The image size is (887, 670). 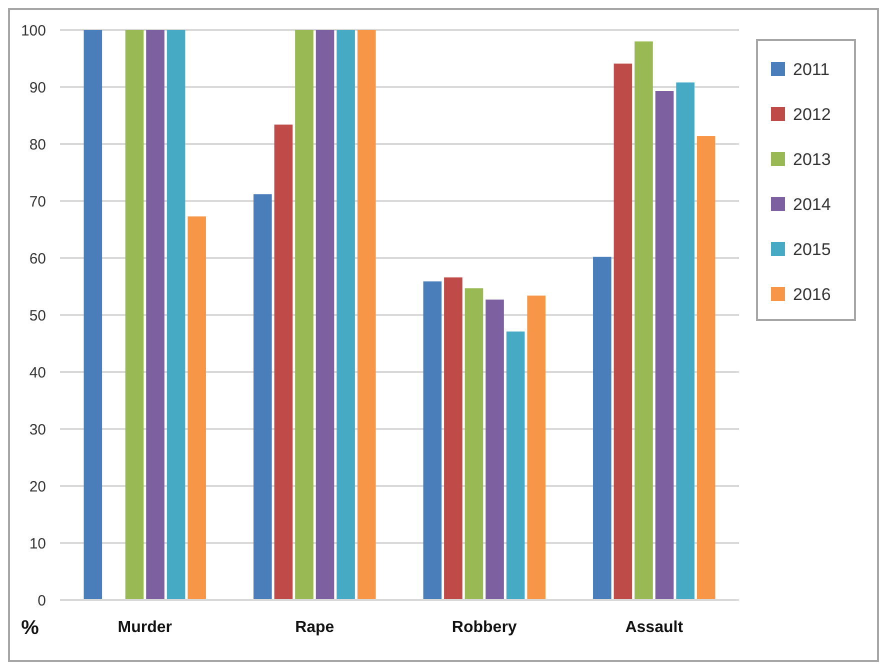 I want to click on y-tick-label: 40, so click(x=37, y=373).